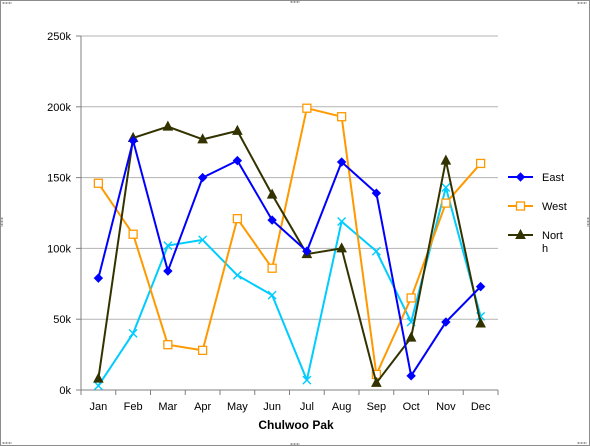  Describe the element at coordinates (59, 37) in the screenshot. I see `y-tick-label: 250k` at that location.